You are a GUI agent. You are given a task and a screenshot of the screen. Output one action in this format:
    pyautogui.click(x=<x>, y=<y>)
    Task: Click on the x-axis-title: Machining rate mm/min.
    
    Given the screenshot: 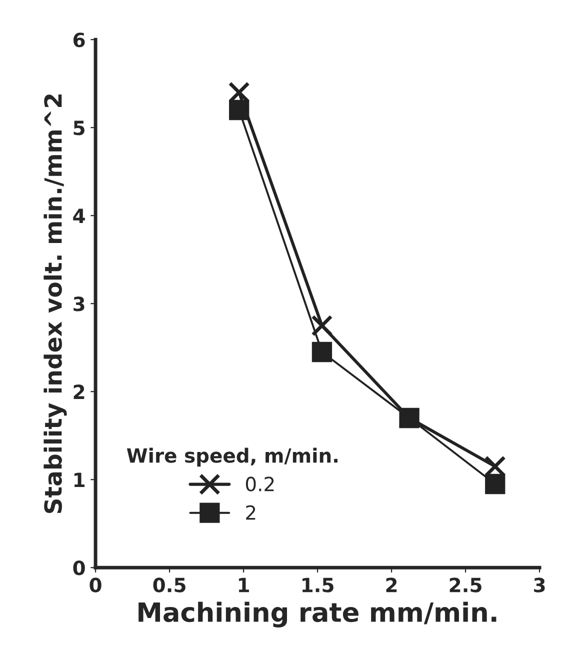 What is the action you would take?
    pyautogui.click(x=317, y=615)
    